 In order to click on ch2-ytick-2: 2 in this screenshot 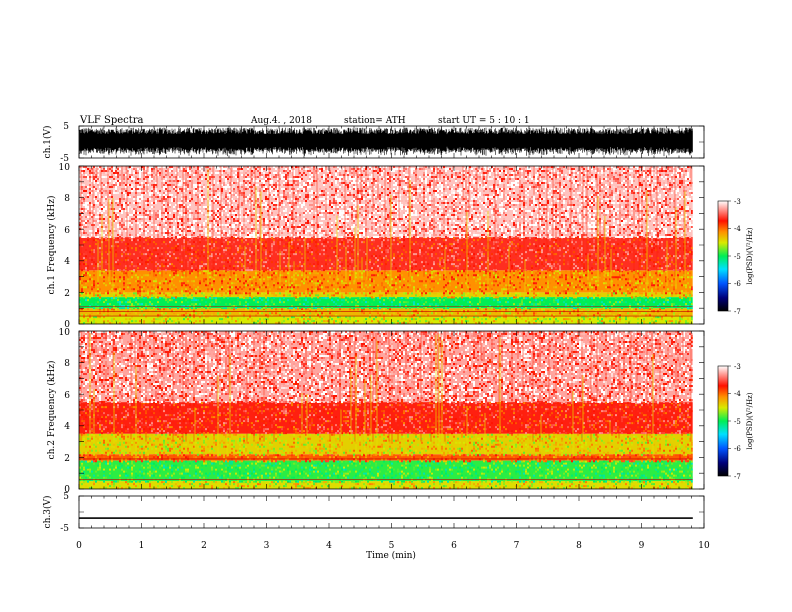, I will do `click(67, 459)`.